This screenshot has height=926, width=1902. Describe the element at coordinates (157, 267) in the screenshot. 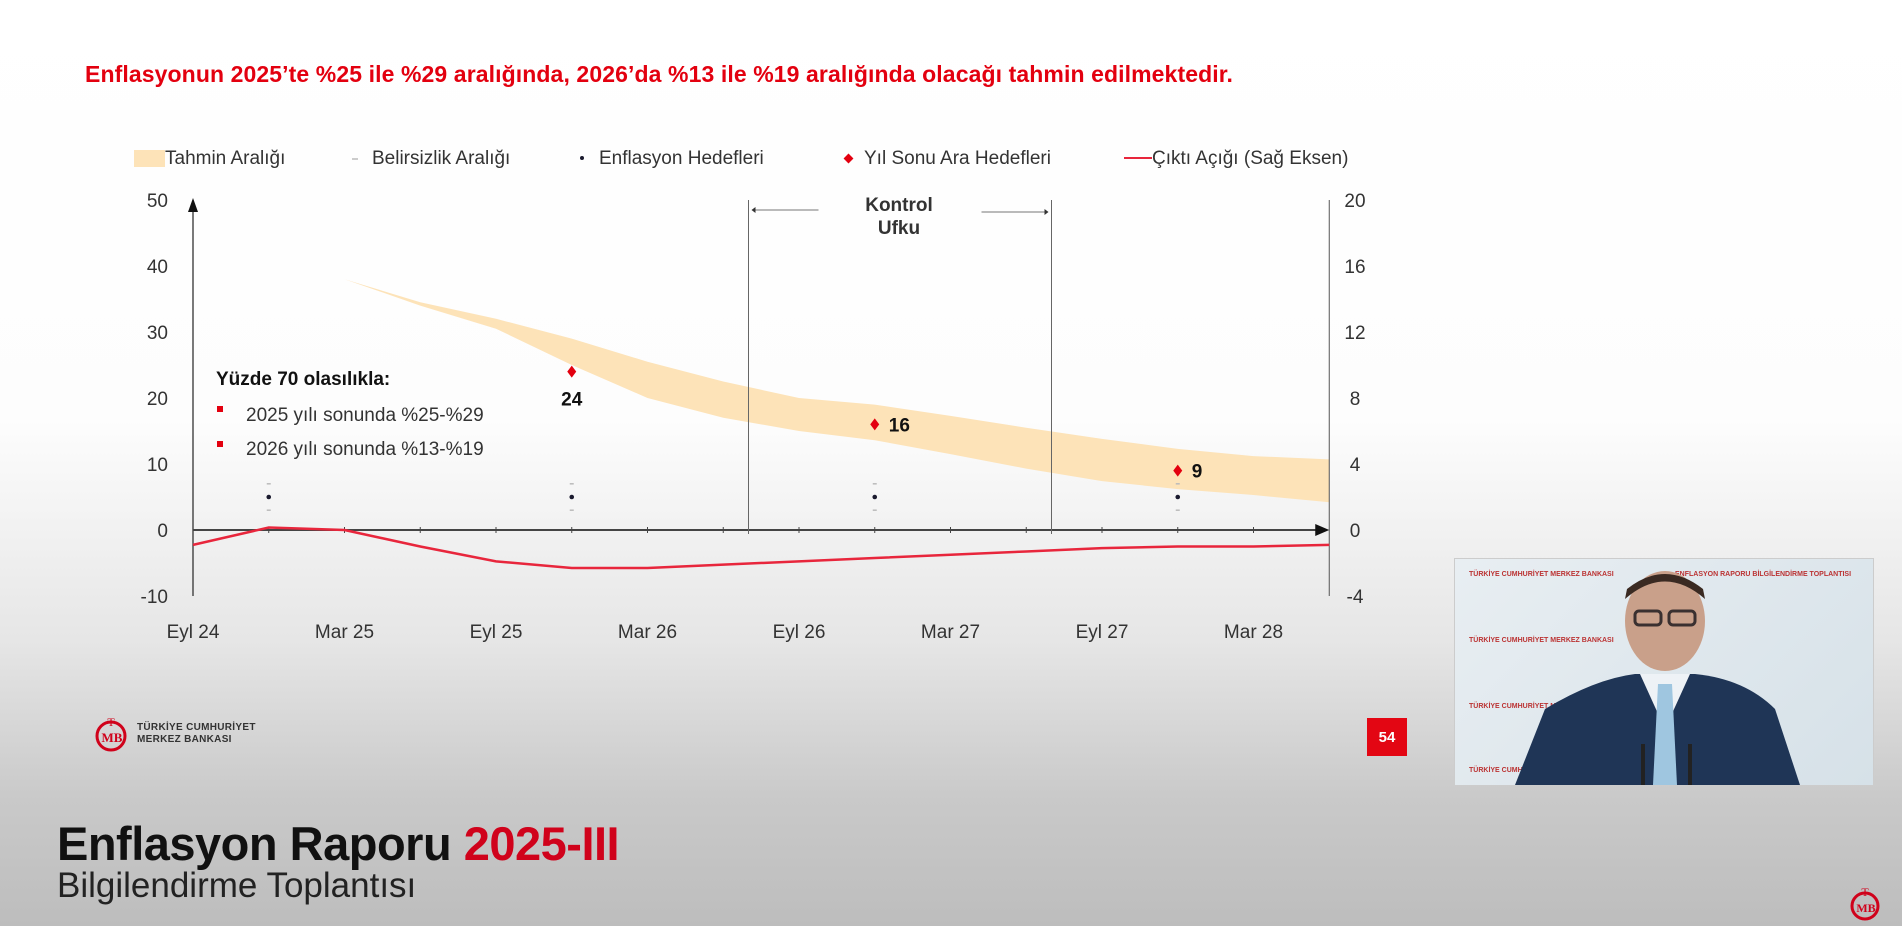

I see `y-left-tick-label: 40` at that location.